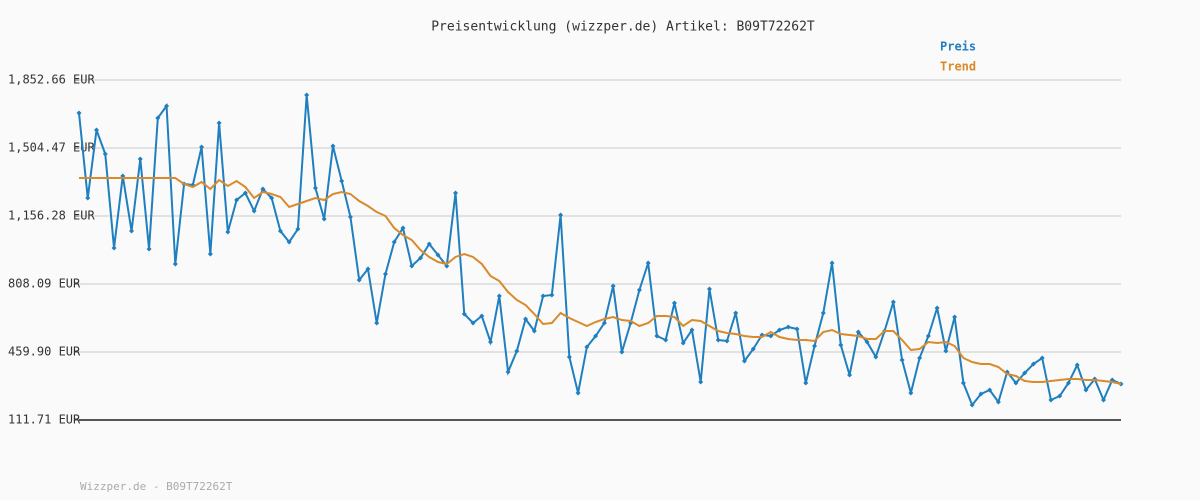  Describe the element at coordinates (958, 47) in the screenshot. I see `legend-entry: Preis` at that location.